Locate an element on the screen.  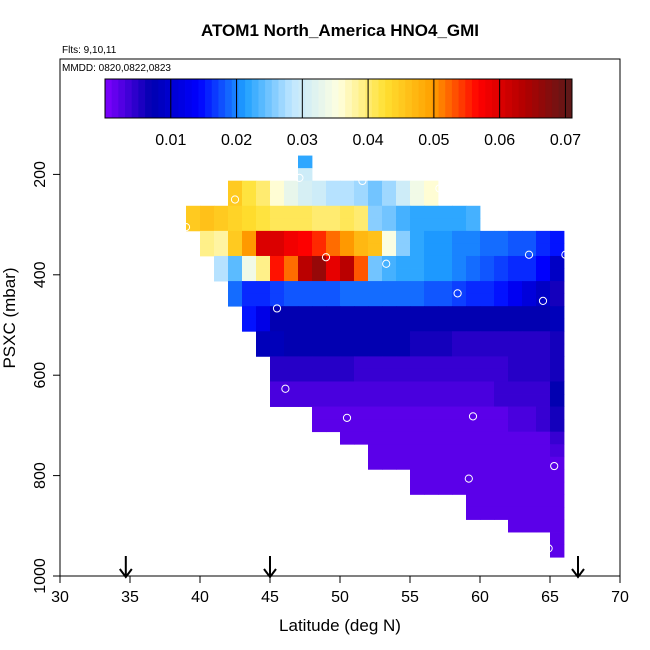
flight-arrow is located at coordinates (270, 567).